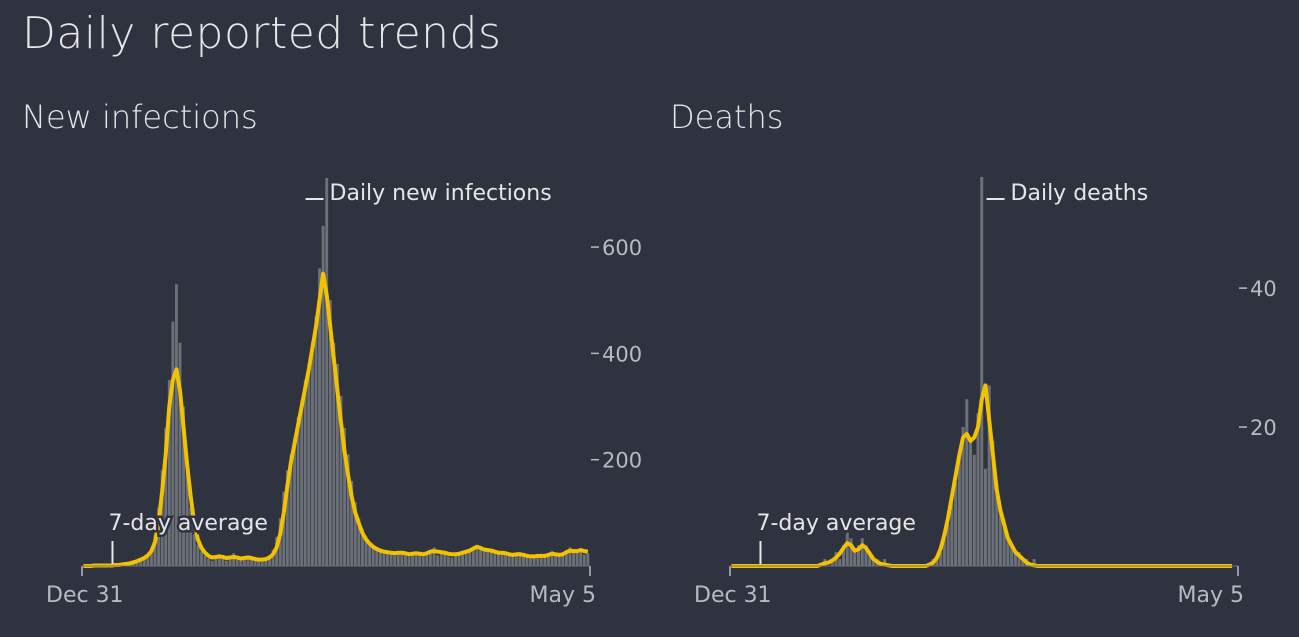  Describe the element at coordinates (616, 354) in the screenshot. I see `infections-y-ticks: 200 400 600` at that location.